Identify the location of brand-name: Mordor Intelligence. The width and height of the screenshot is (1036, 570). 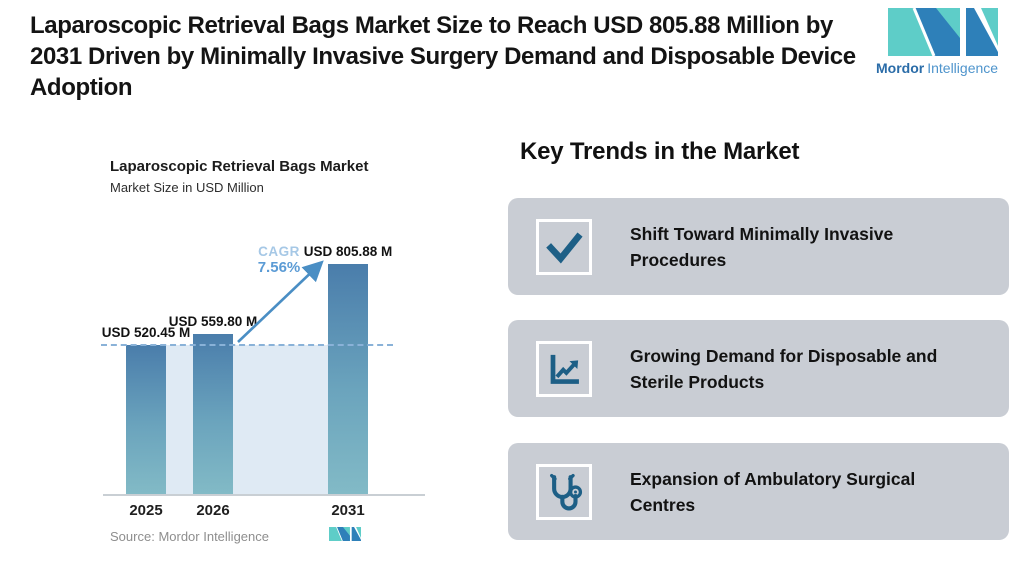
(946, 68).